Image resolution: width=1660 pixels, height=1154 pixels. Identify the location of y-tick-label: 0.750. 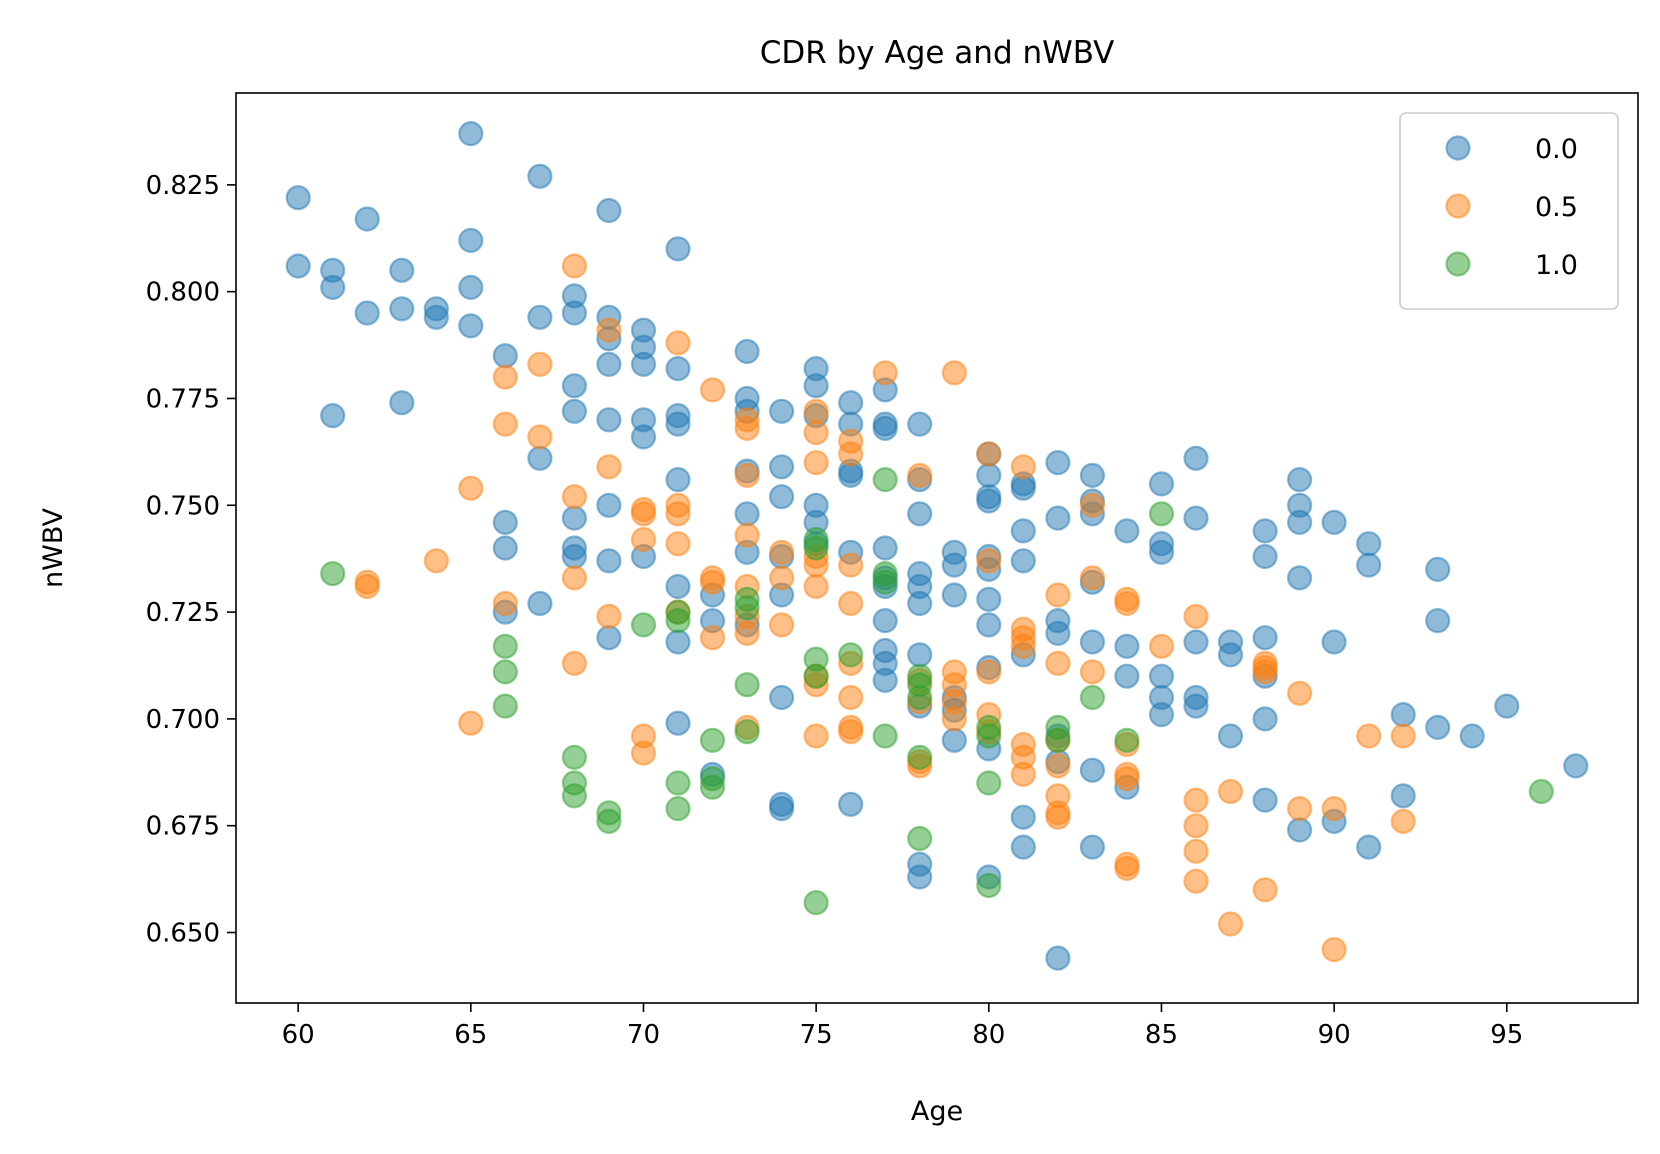
(183, 506).